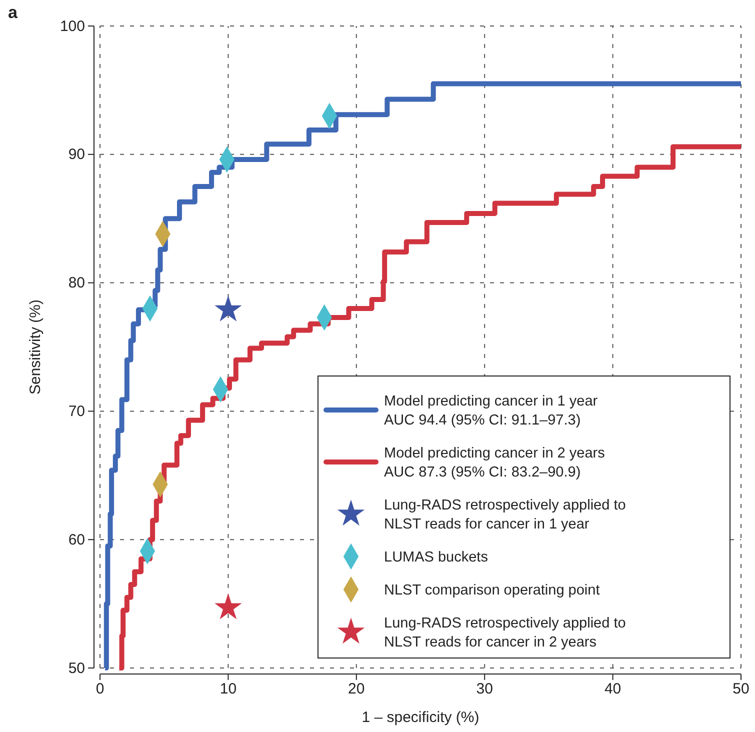 The image size is (755, 732). Describe the element at coordinates (436, 558) in the screenshot. I see `legend-label: LUMAS buckets` at that location.